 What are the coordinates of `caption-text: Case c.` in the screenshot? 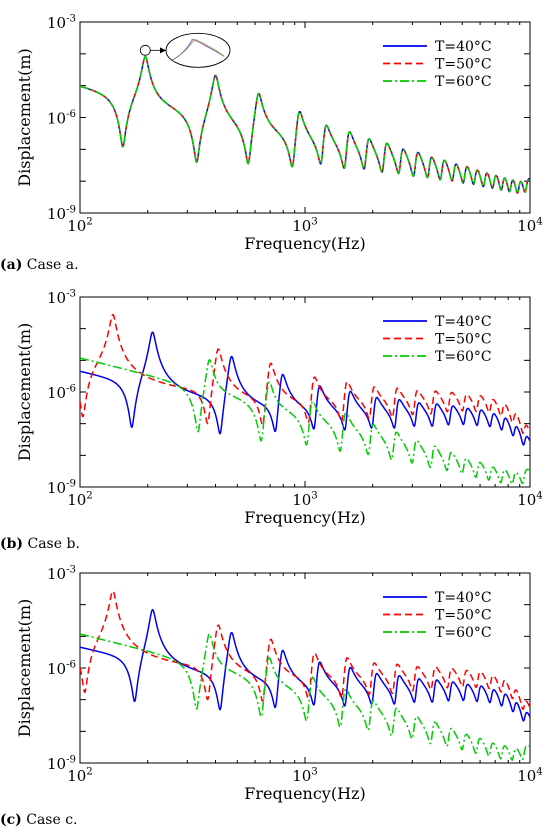 It's located at (49, 820).